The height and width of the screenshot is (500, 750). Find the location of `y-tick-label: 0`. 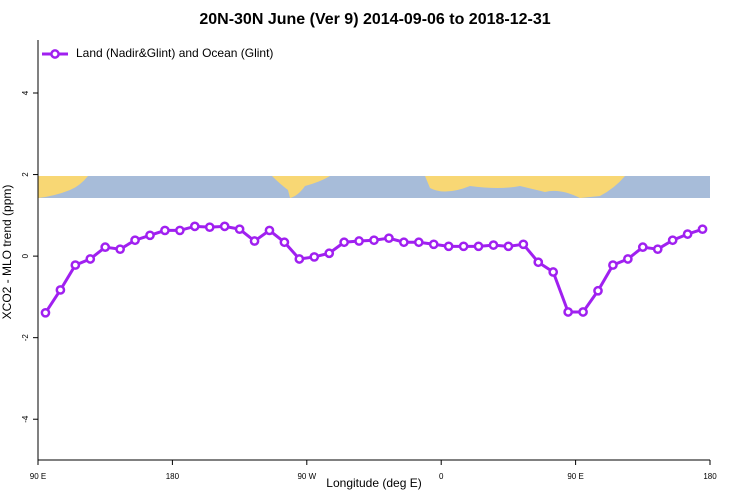

y-tick-label: 0 is located at coordinates (25, 255).